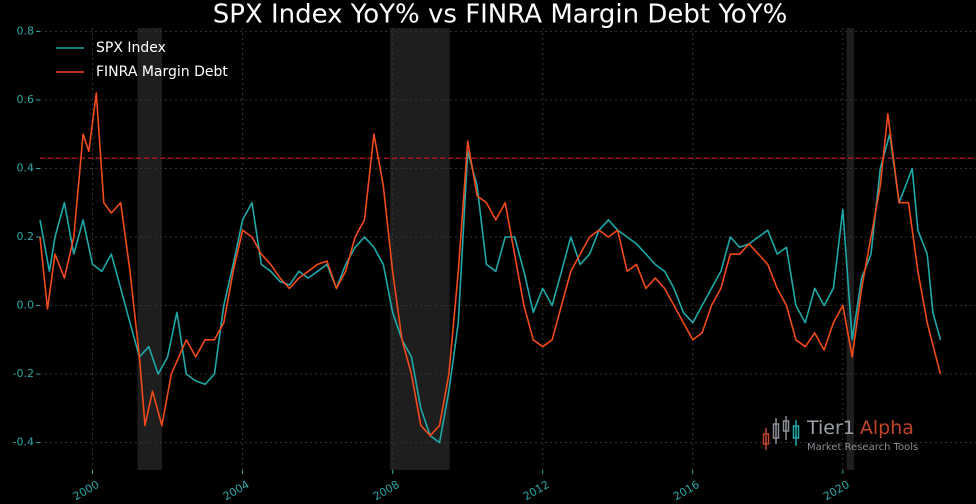 This screenshot has height=504, width=976. I want to click on legend: SPX Index FINRA Margin Debt, so click(142, 60).